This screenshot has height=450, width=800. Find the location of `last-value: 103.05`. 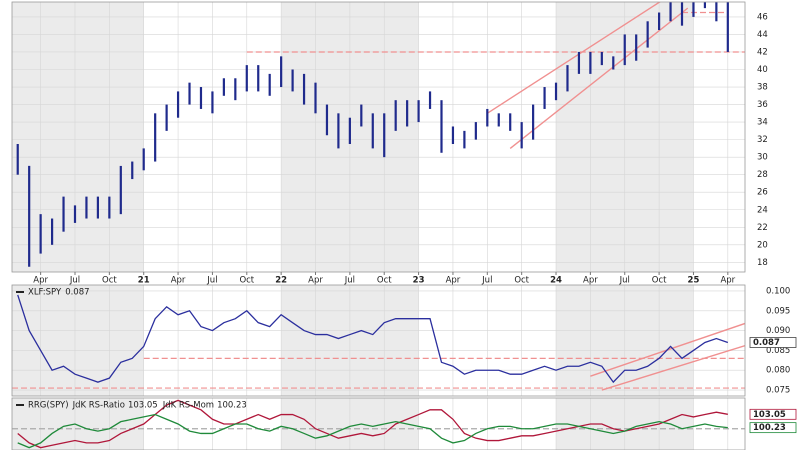

last-value: 103.05 is located at coordinates (769, 415).